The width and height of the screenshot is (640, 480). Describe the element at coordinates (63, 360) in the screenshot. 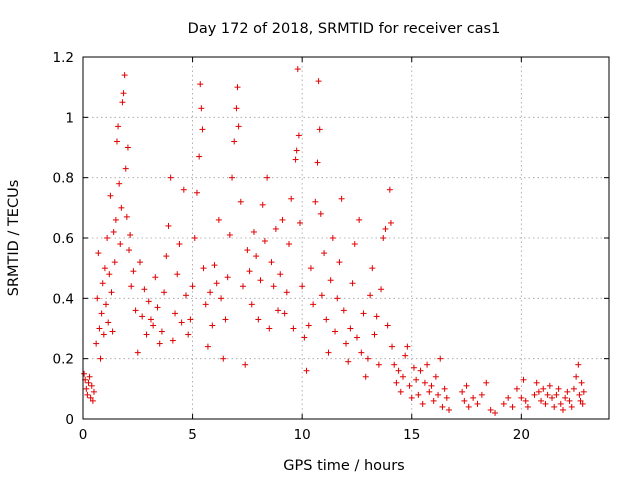

I see `y-tick-label: 0.2` at that location.